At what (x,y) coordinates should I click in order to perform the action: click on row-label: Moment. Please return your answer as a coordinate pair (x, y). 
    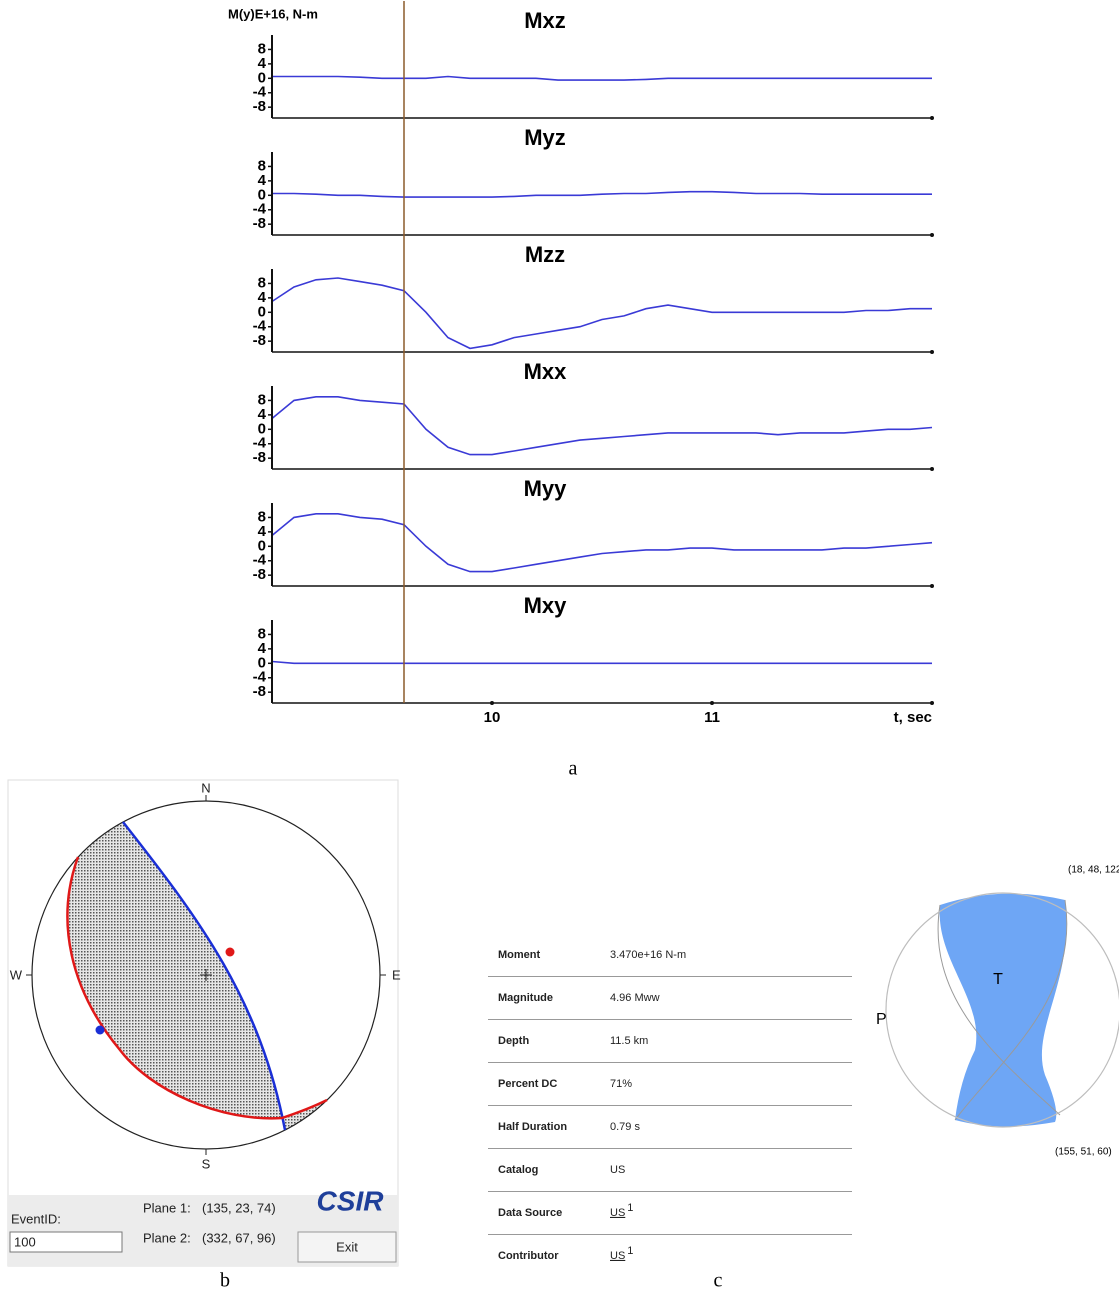
    Looking at the image, I should click on (519, 955).